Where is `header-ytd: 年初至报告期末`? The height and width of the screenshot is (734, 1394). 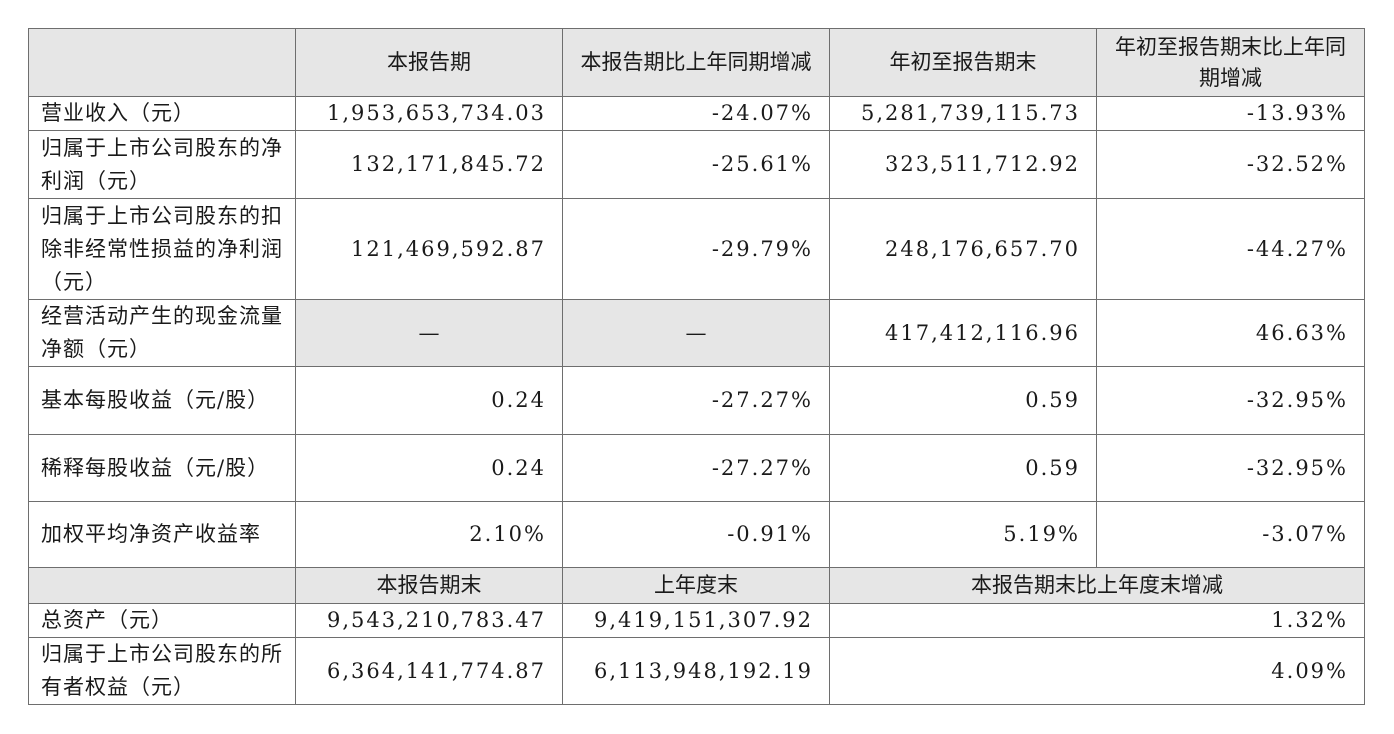 header-ytd: 年初至报告期末 is located at coordinates (963, 62).